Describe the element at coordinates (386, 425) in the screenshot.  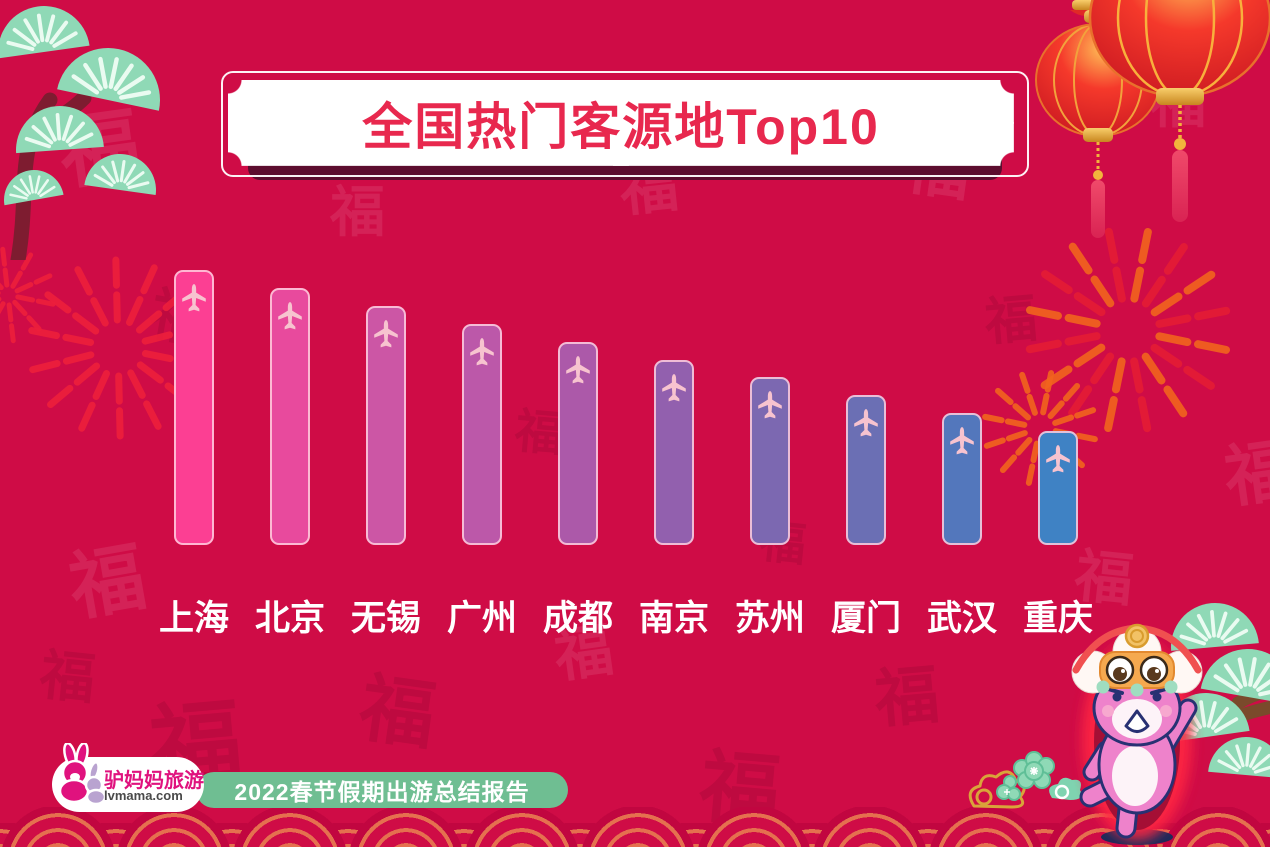
I see `bar-无锡` at that location.